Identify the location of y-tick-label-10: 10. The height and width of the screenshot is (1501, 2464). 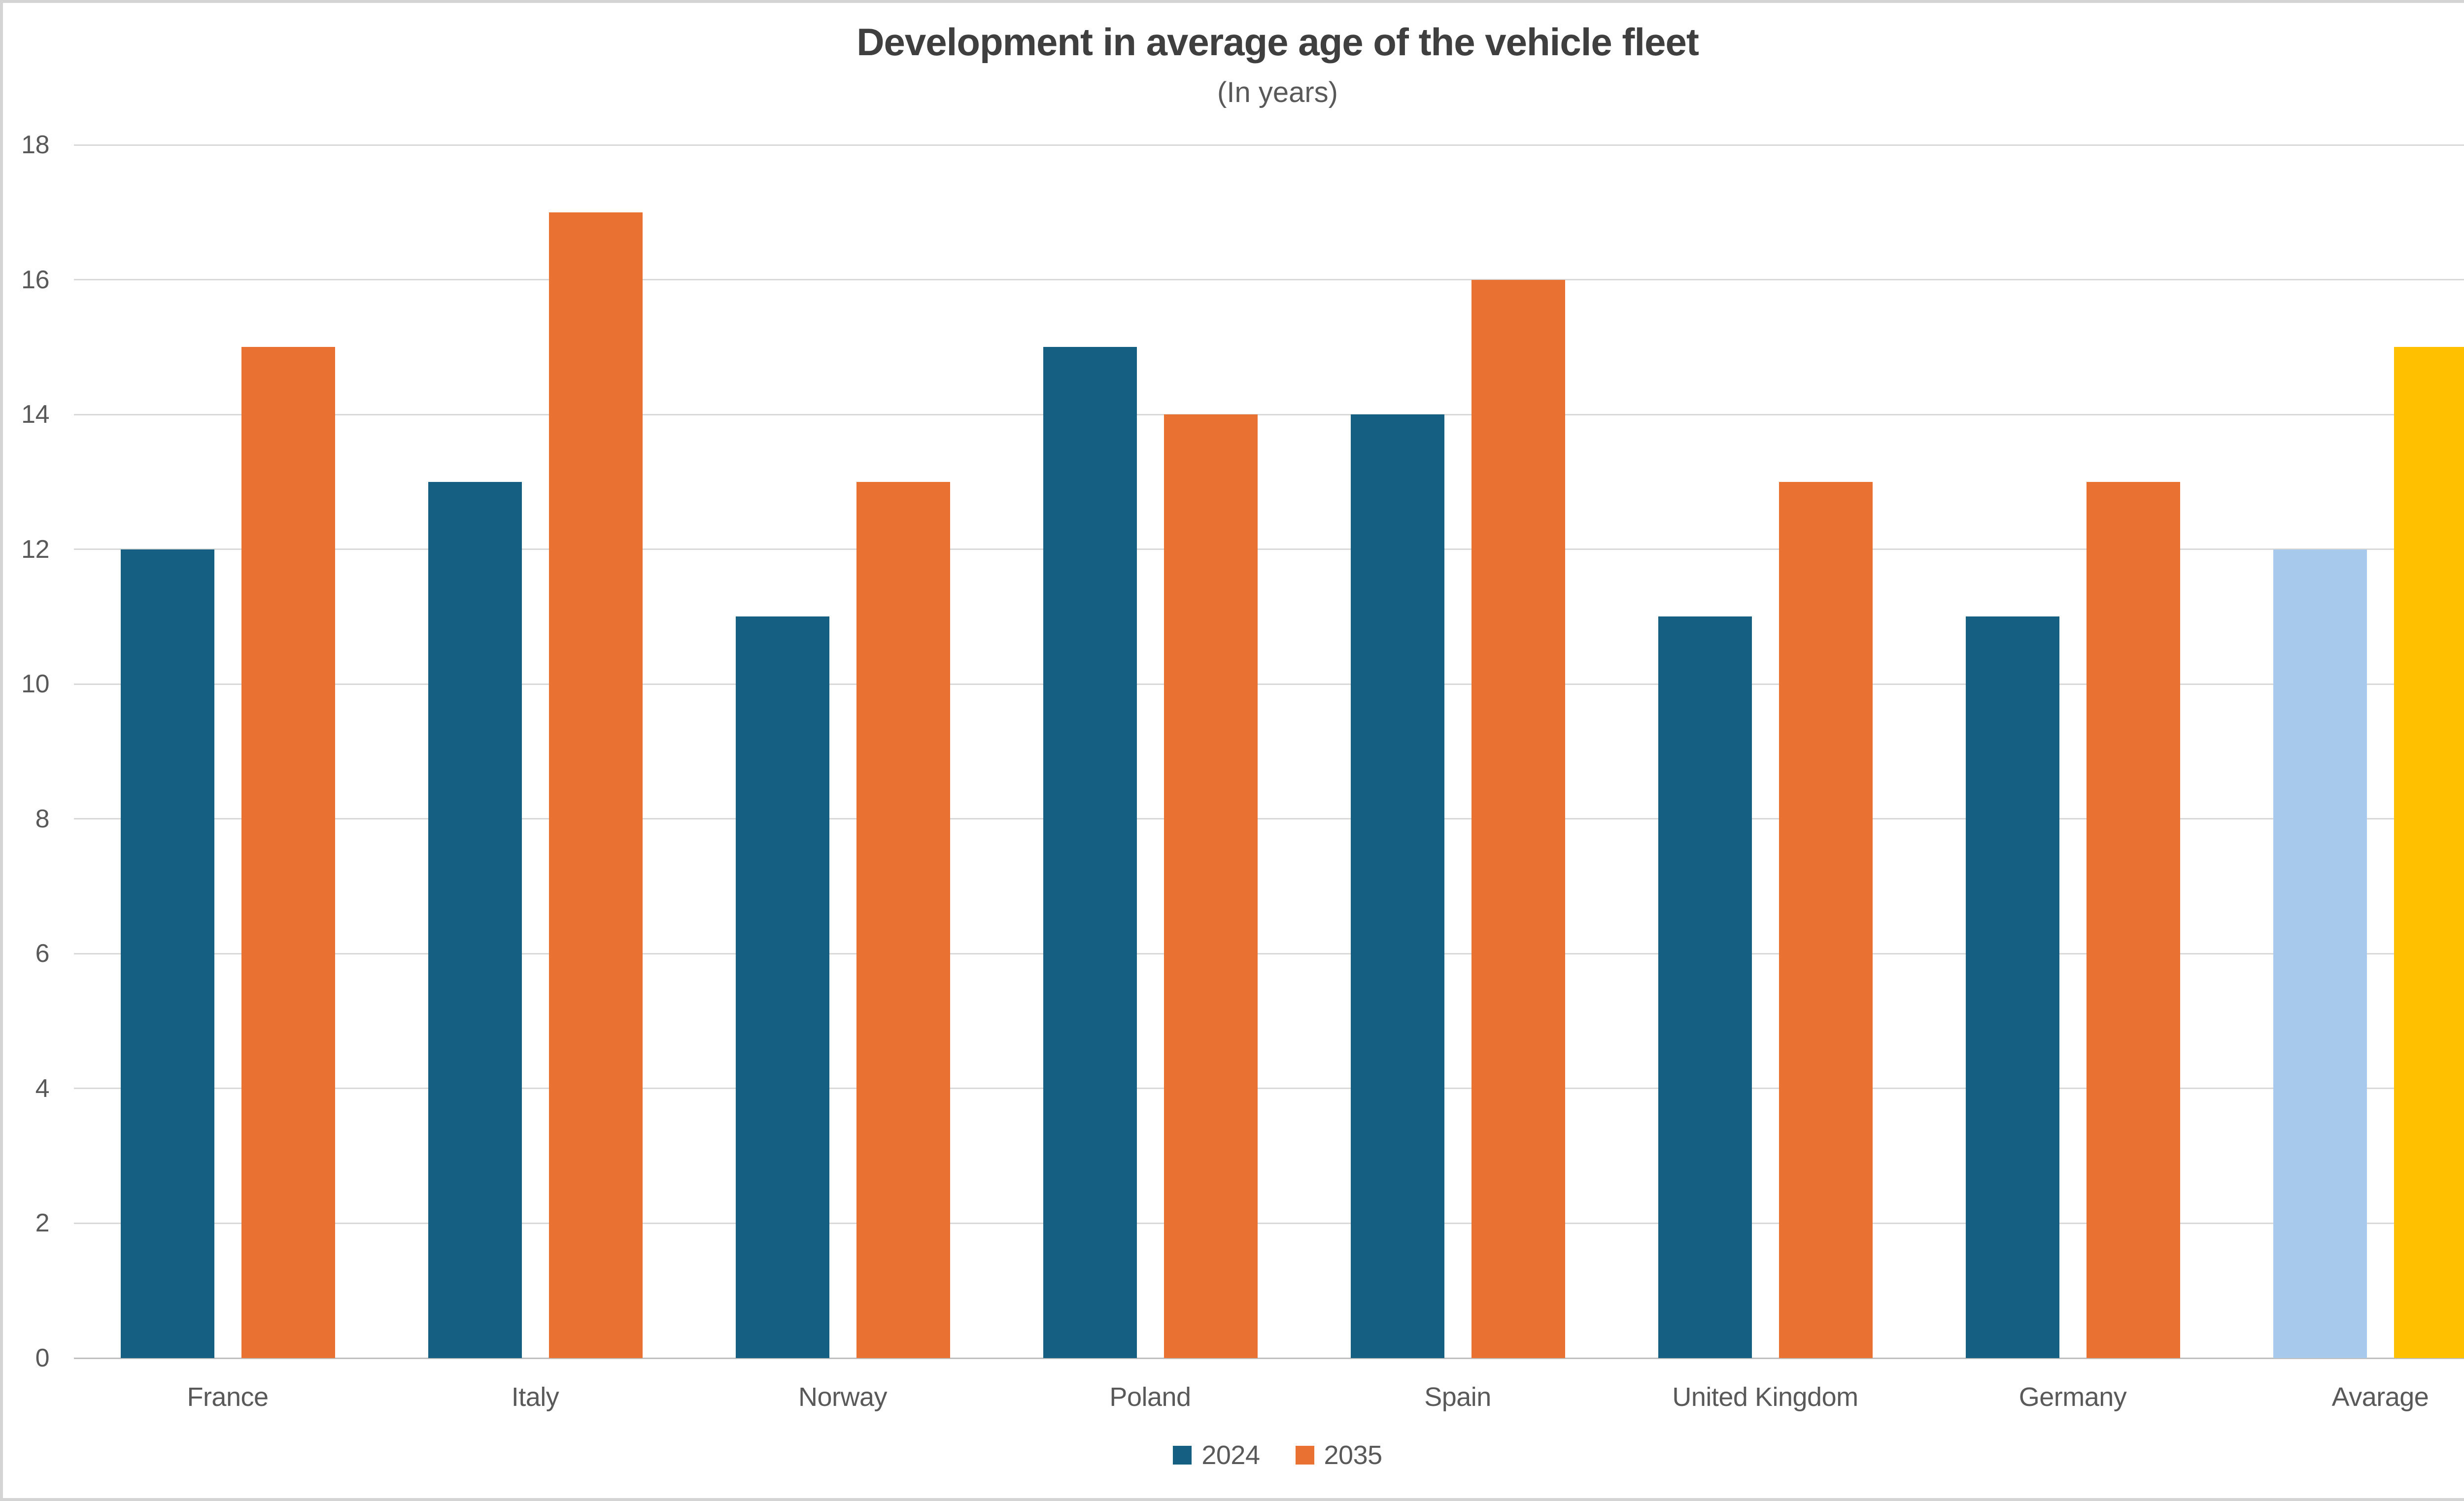
(35, 684).